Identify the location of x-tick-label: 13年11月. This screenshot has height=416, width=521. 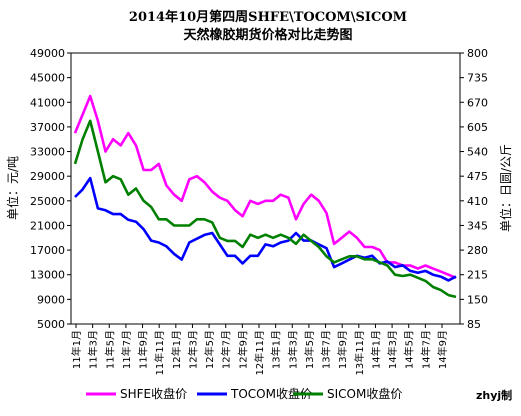
(359, 352).